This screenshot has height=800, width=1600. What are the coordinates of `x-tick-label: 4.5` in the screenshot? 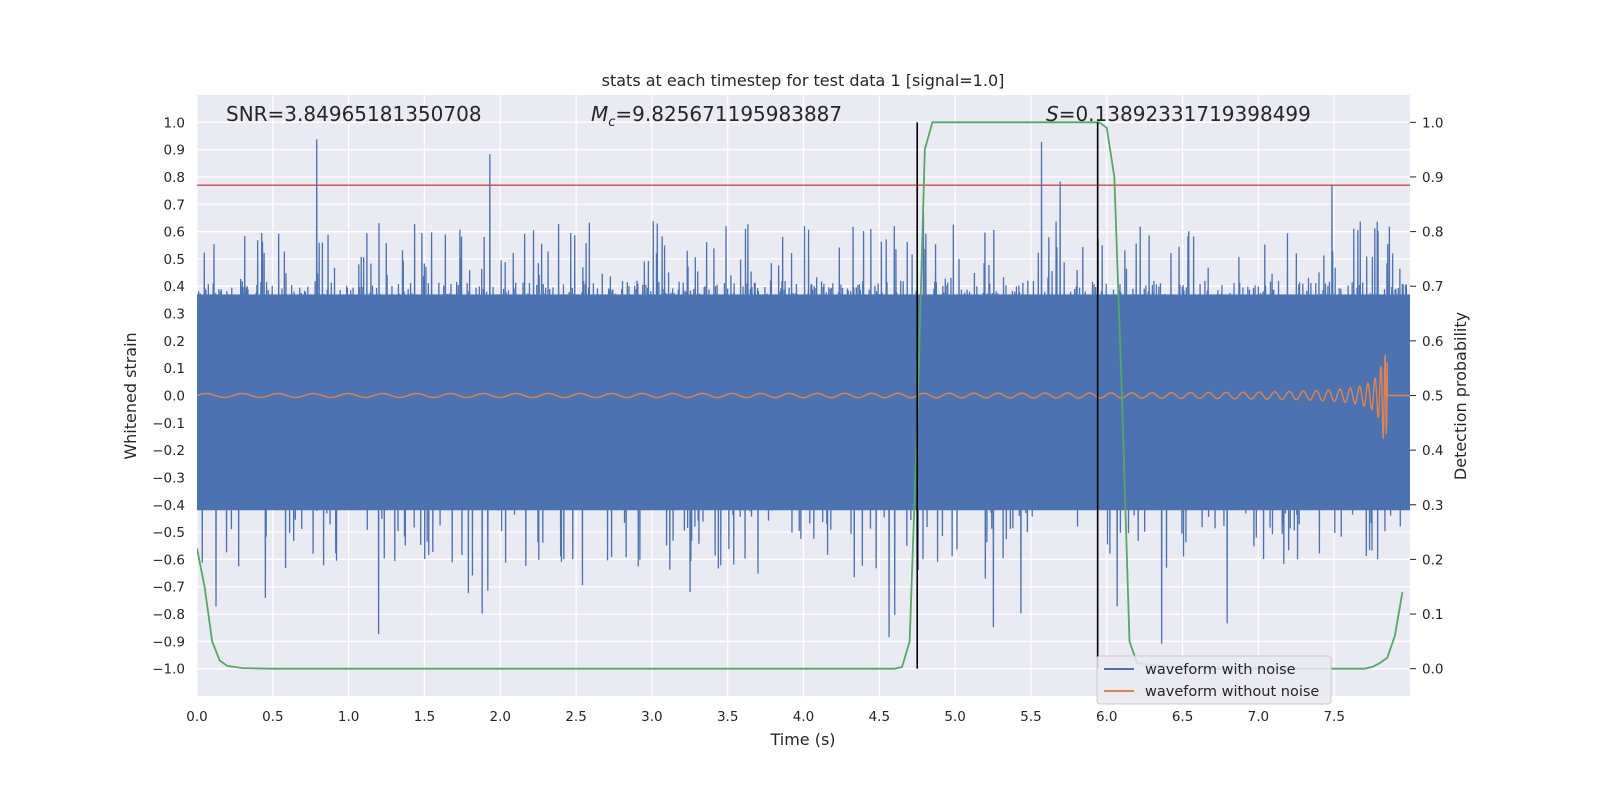 It's located at (879, 717).